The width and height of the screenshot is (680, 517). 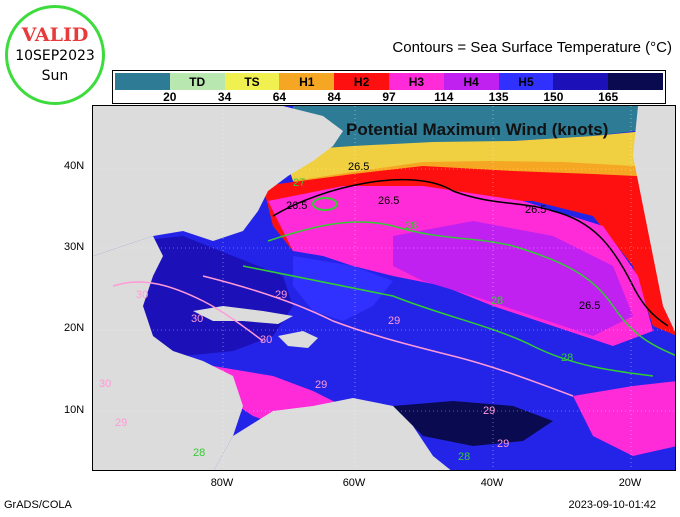 What do you see at coordinates (197, 81) in the screenshot?
I see `colorbar-segment: TD` at bounding box center [197, 81].